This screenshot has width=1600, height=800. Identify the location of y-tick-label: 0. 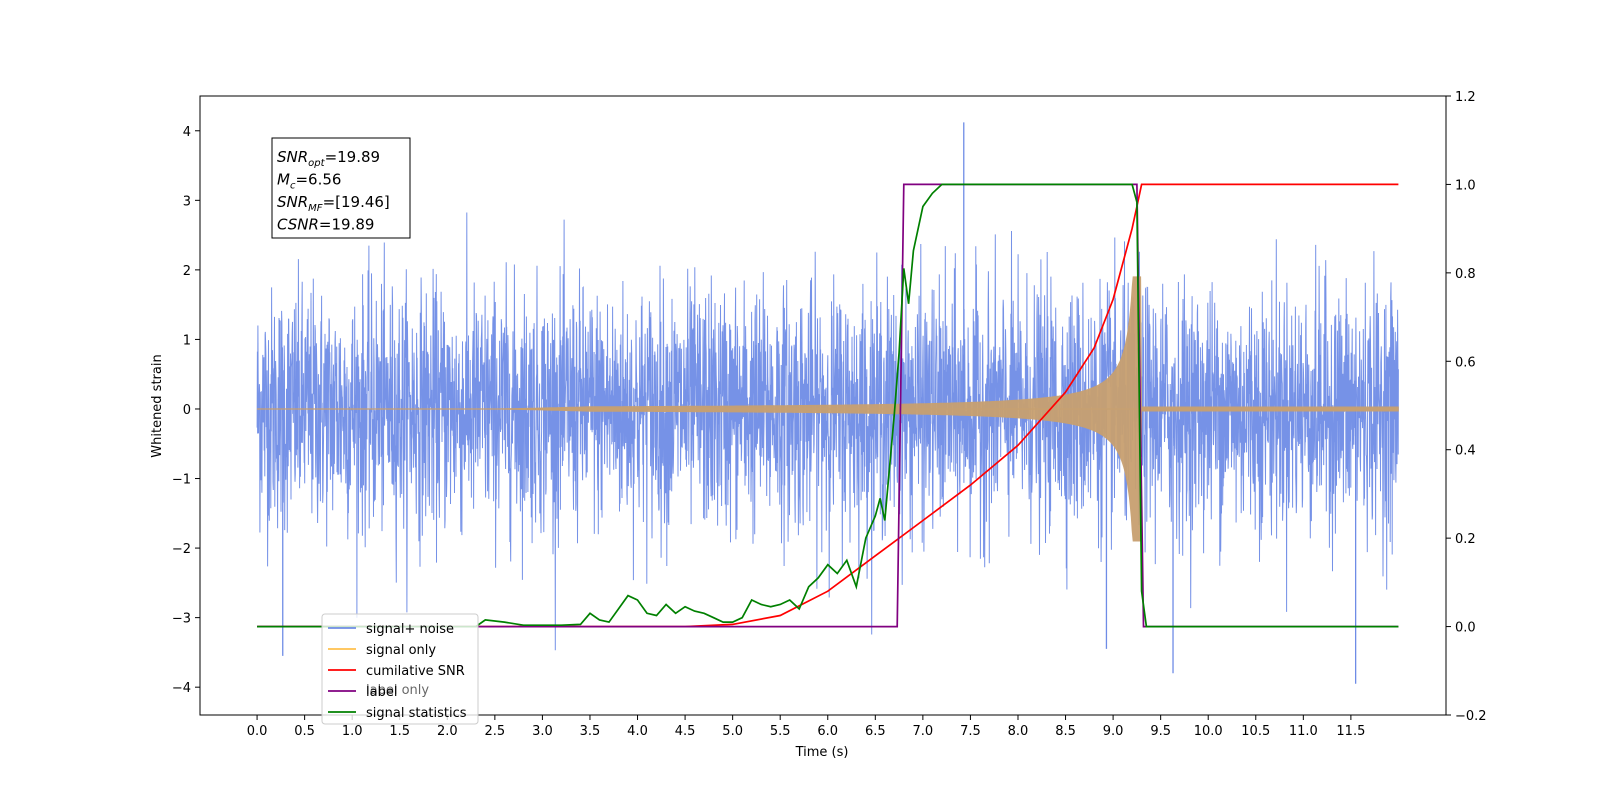
(187, 410).